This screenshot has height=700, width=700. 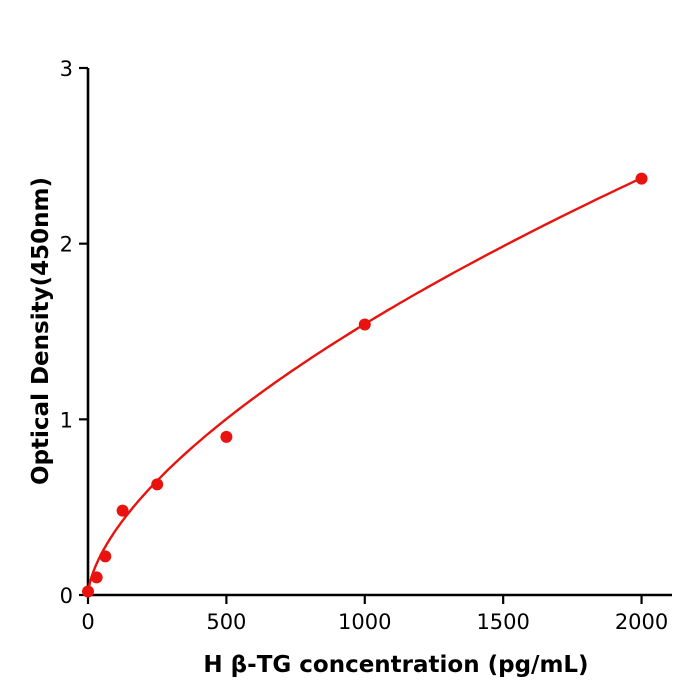 What do you see at coordinates (396, 665) in the screenshot?
I see `x-axis-title: H β-TG concentration (pg/mL)` at bounding box center [396, 665].